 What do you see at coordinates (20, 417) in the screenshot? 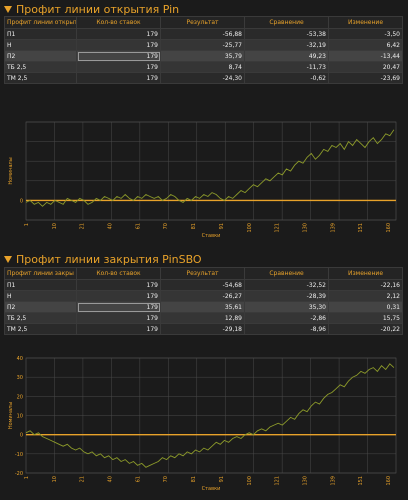
I see `y-tick-label: 10` at bounding box center [20, 417].